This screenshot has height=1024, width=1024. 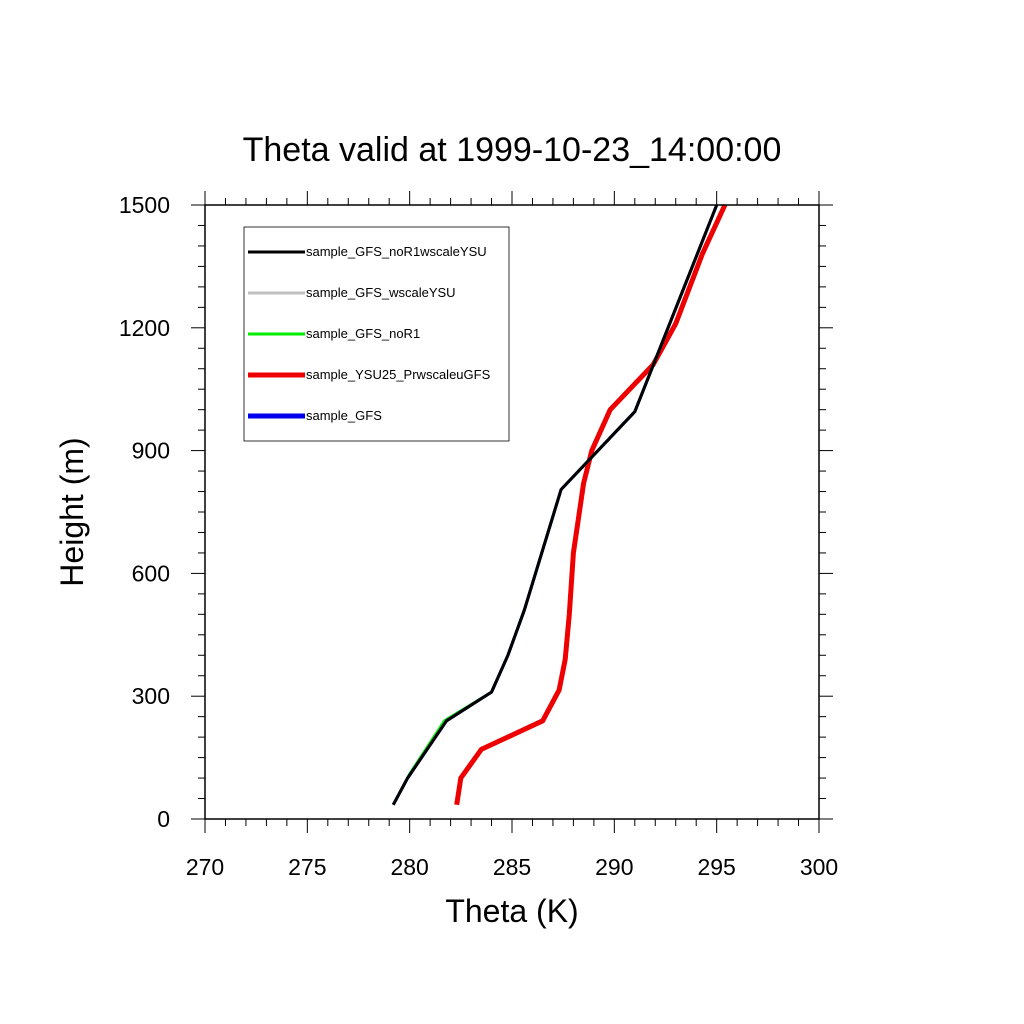 I want to click on chart-title: Theta valid at 1999-10-23_14:00:00, so click(x=512, y=150).